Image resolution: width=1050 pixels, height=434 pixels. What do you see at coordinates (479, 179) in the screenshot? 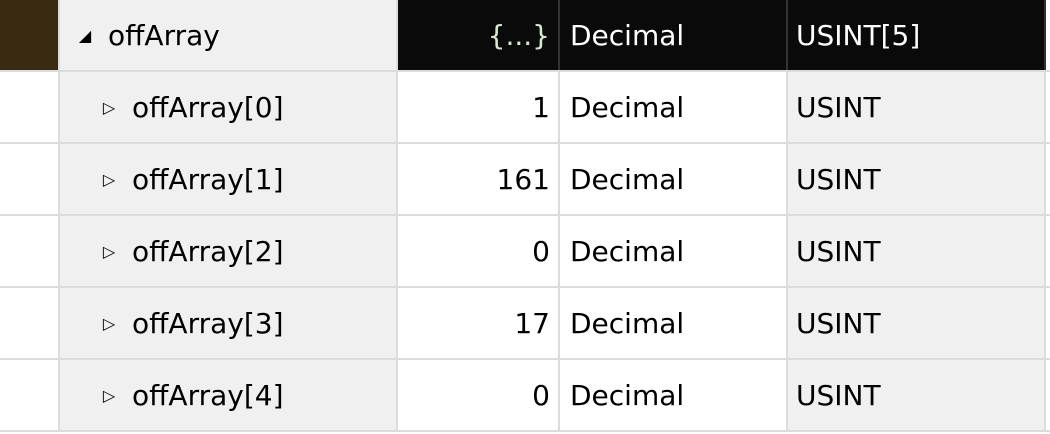
I see `value-cell: 161` at bounding box center [479, 179].